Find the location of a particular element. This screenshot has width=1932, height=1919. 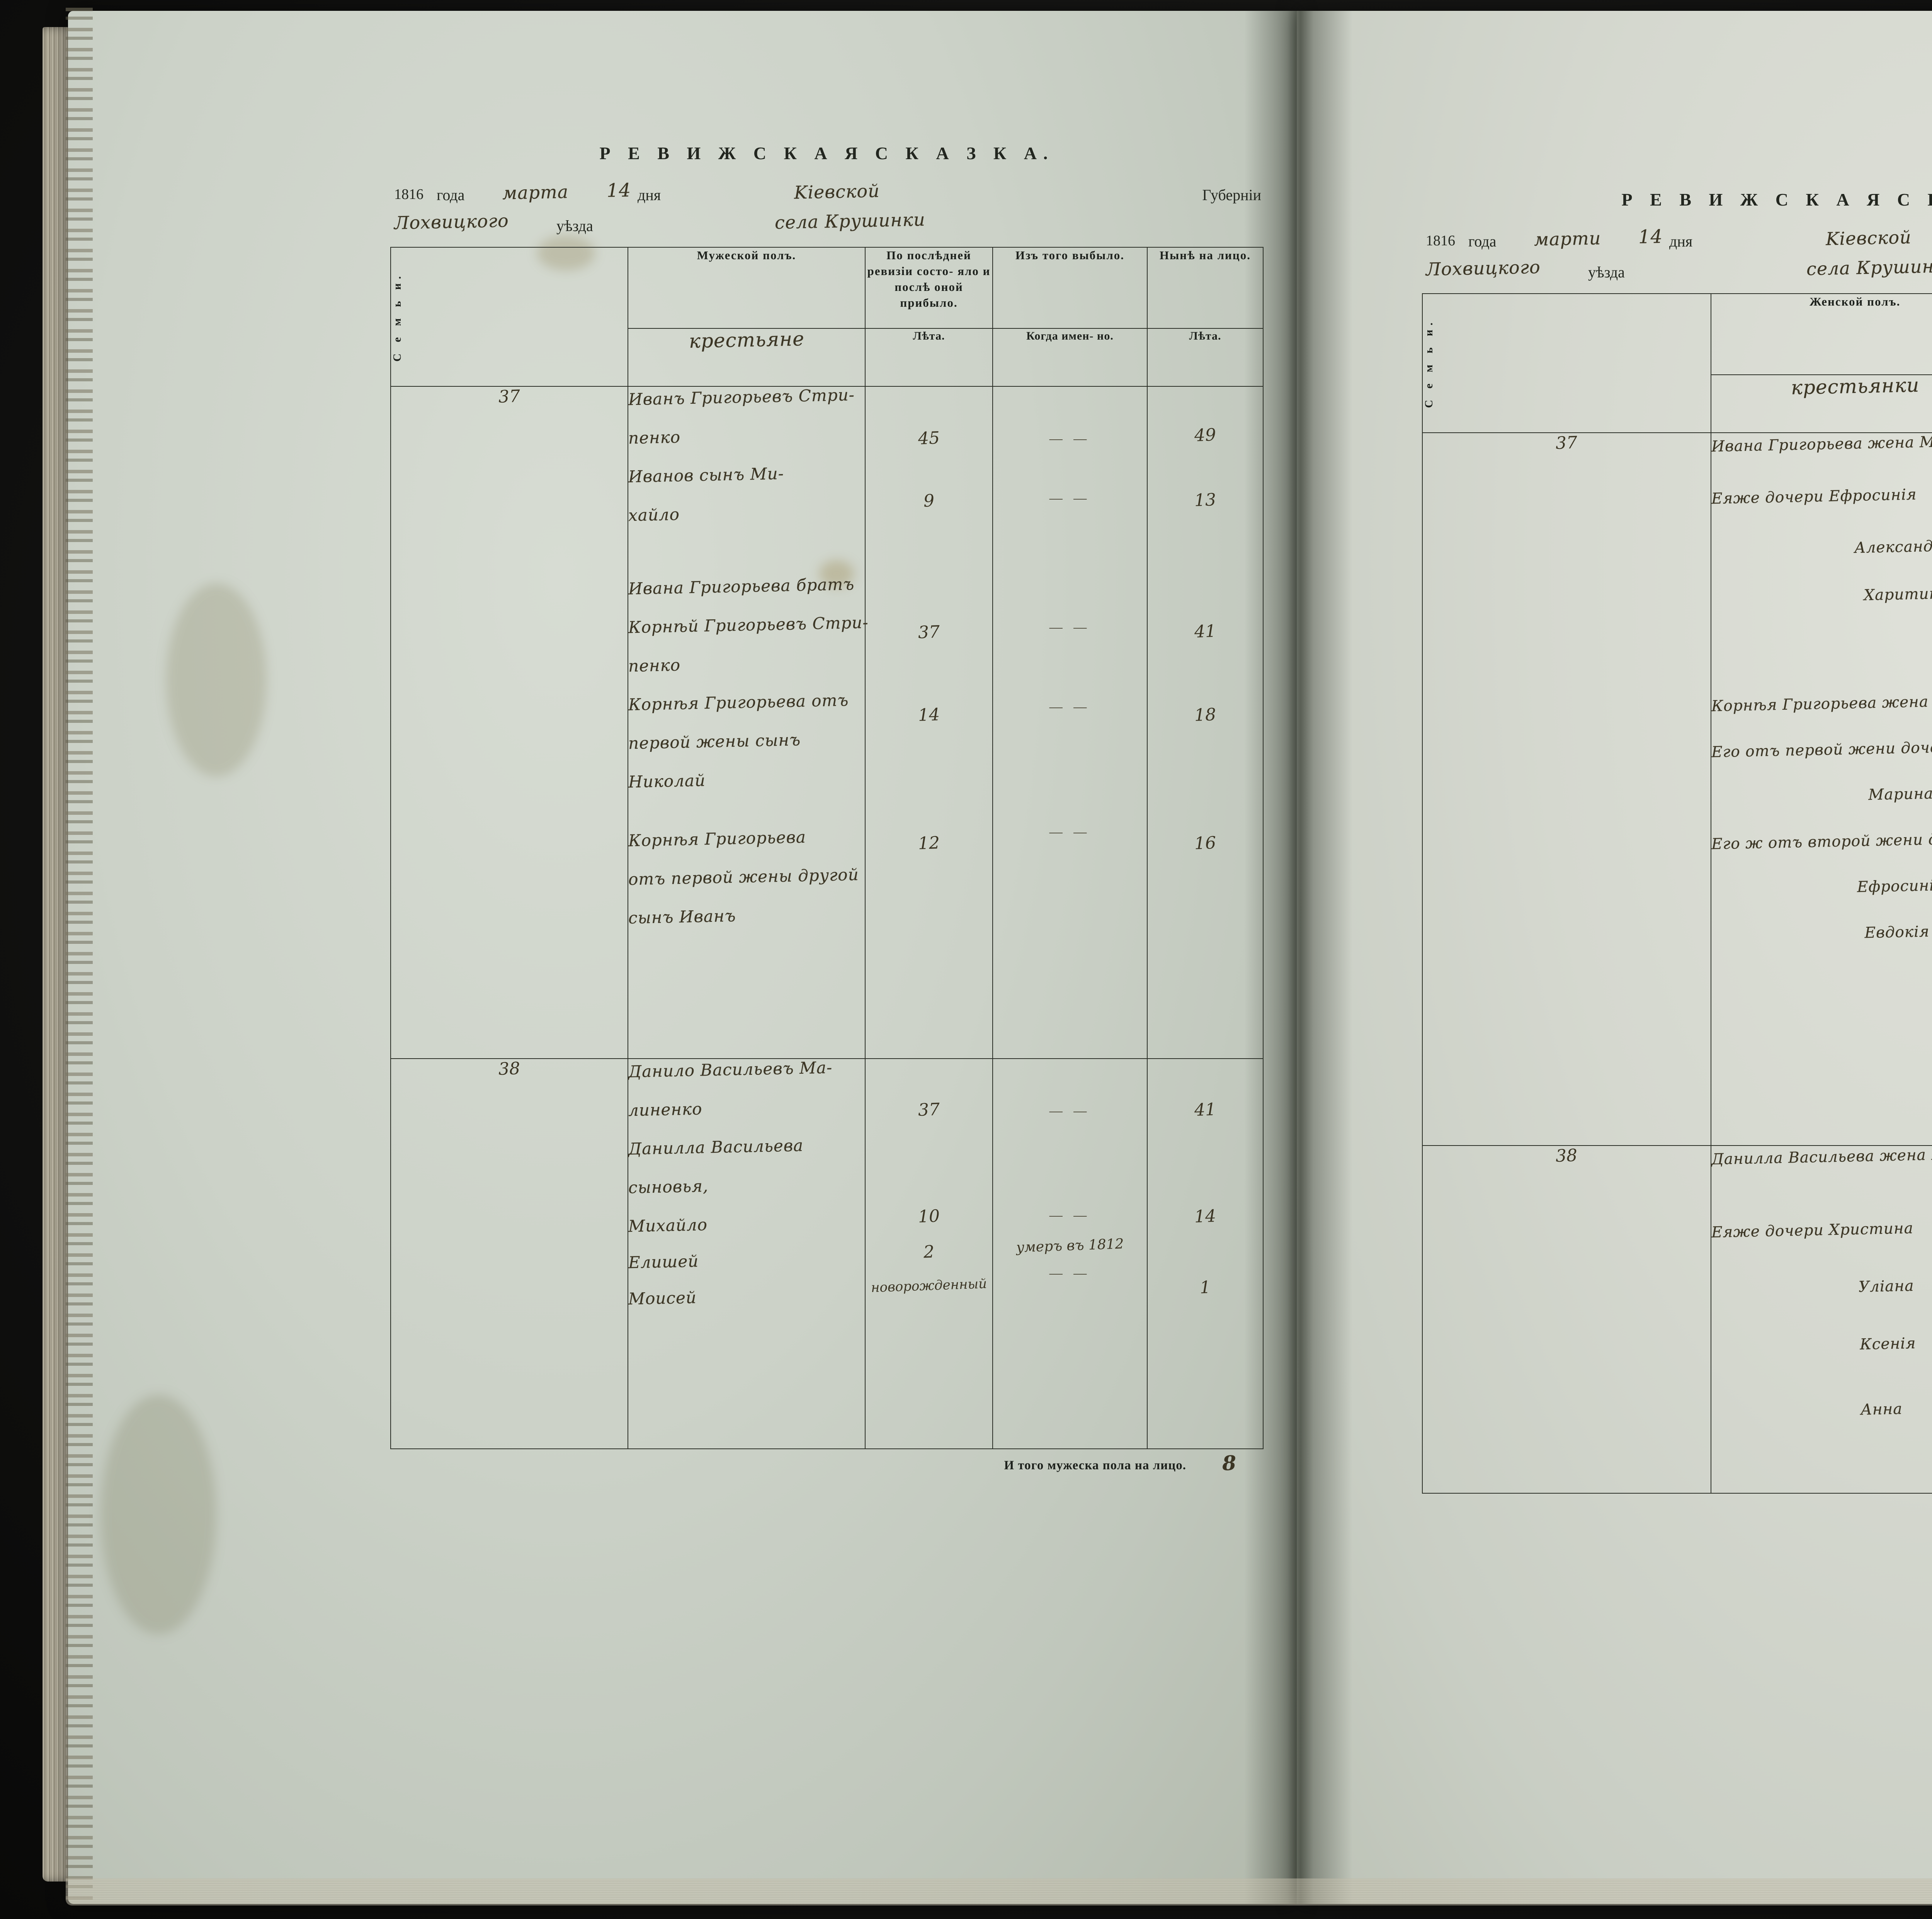

person-name: Данилла Васильева is located at coordinates (716, 1147).